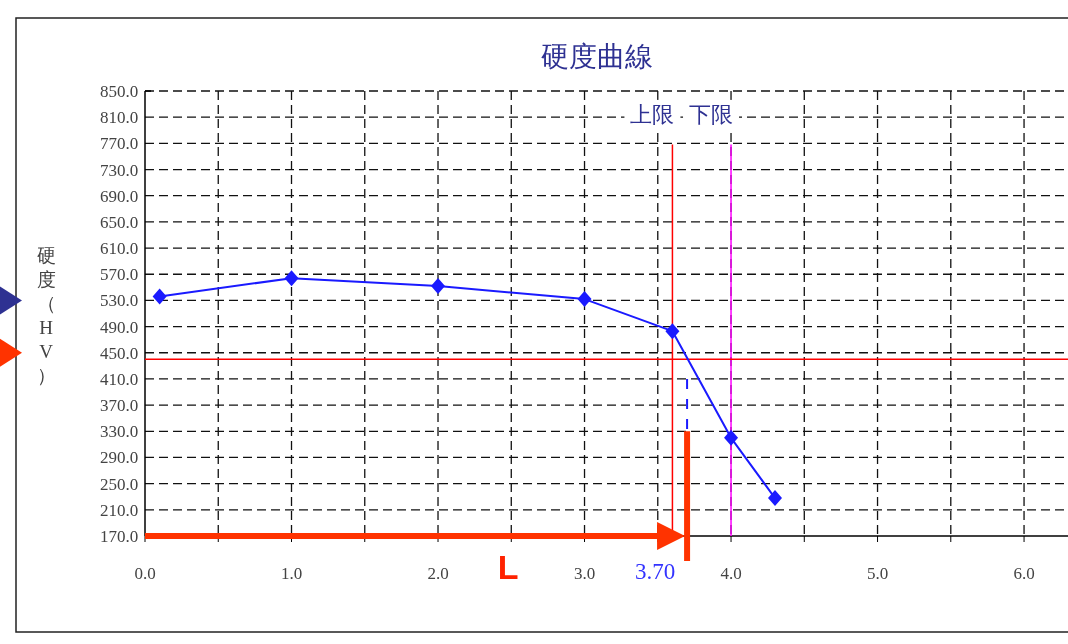 The width and height of the screenshot is (1068, 644). Describe the element at coordinates (1024, 573) in the screenshot. I see `x-tick-label: 6.0` at that location.